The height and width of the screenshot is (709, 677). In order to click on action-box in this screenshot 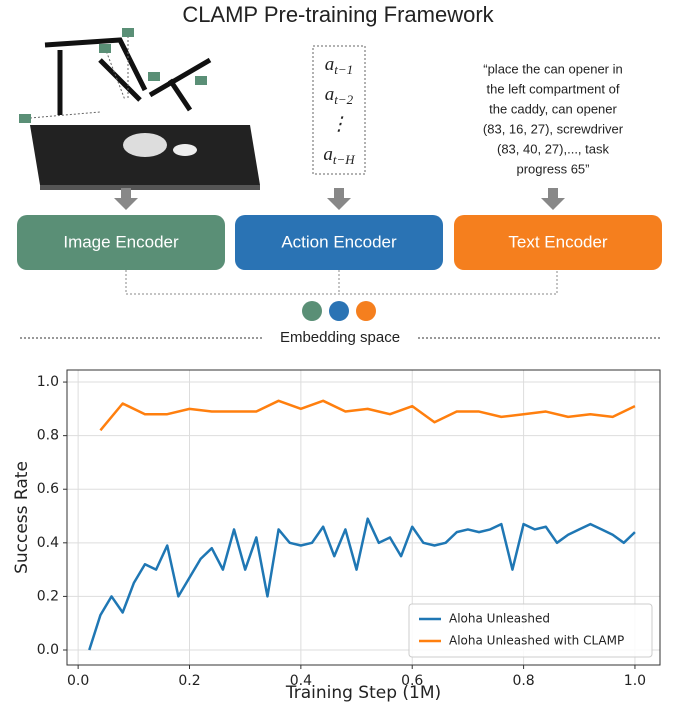, I will do `click(339, 110)`.